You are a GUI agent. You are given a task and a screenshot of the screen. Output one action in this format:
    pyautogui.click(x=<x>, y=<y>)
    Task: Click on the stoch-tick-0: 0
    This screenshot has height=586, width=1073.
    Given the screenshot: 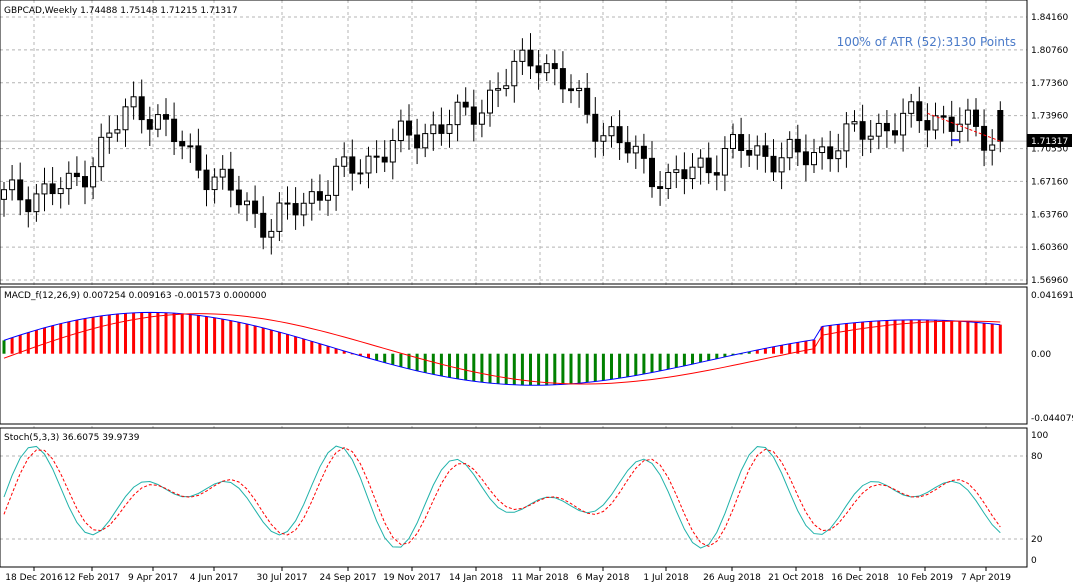 What is the action you would take?
    pyautogui.click(x=1034, y=561)
    